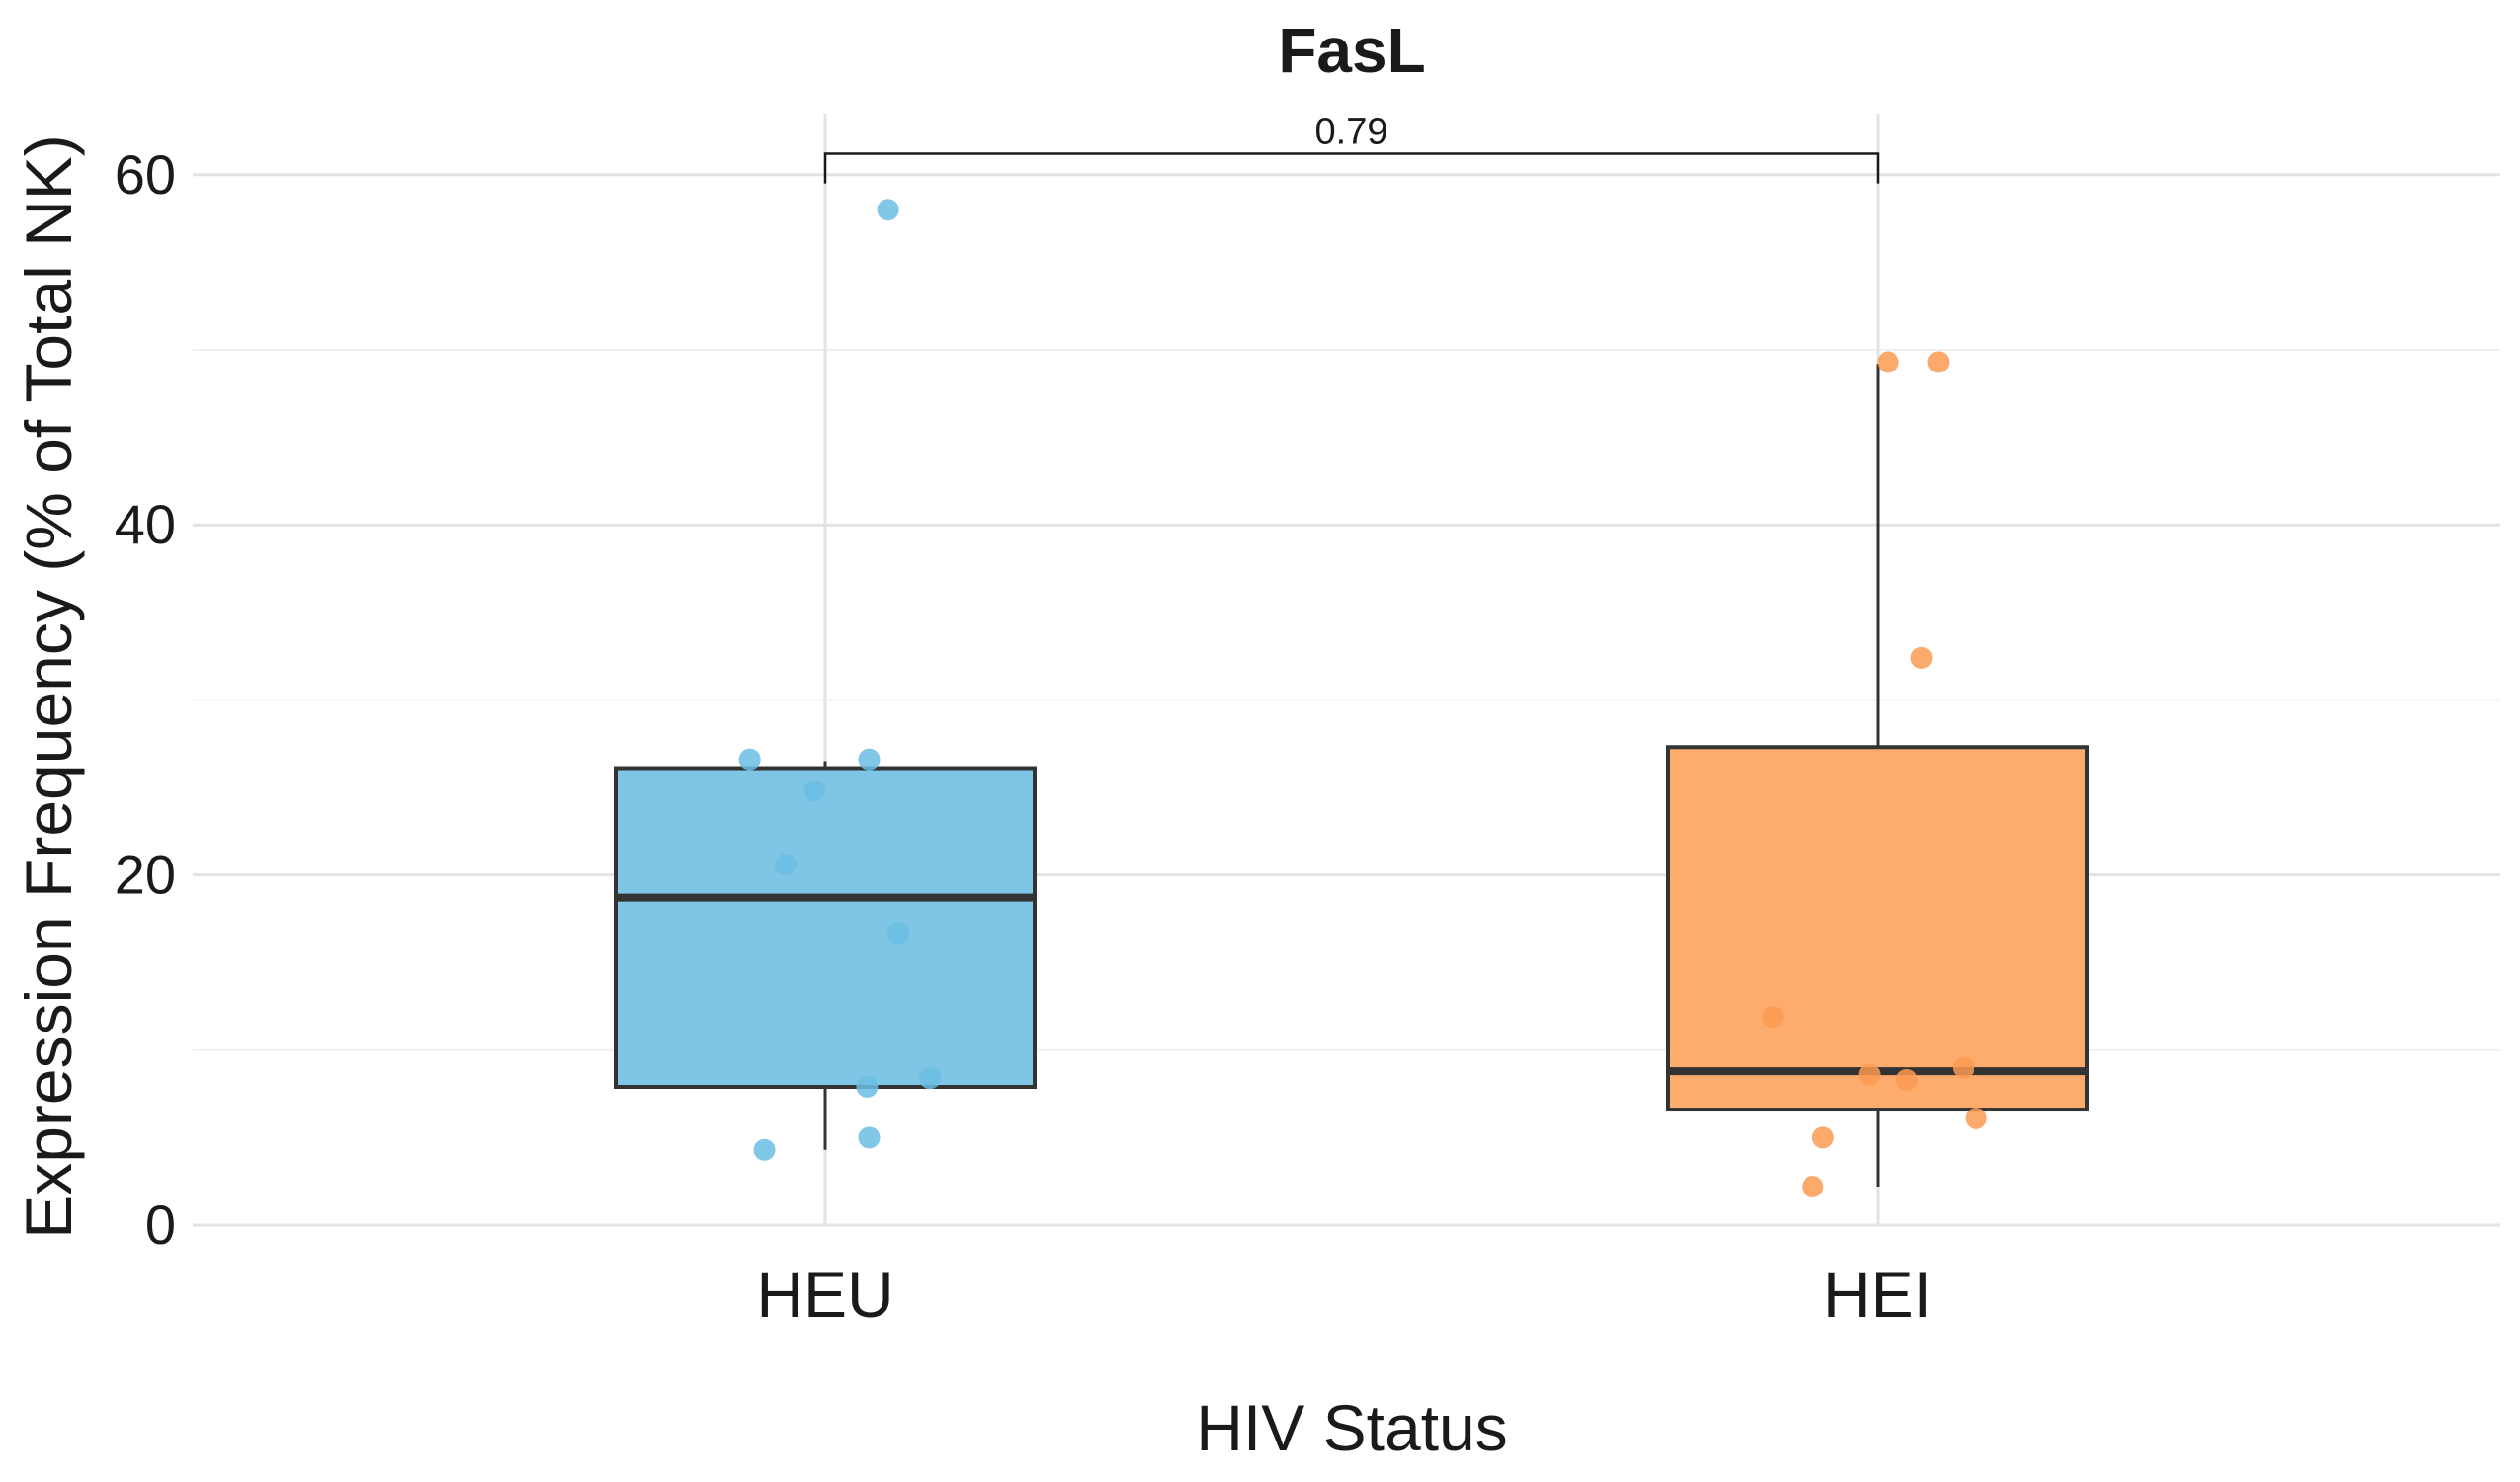 This screenshot has height=1482, width=2520. What do you see at coordinates (825, 928) in the screenshot?
I see `box-heu` at bounding box center [825, 928].